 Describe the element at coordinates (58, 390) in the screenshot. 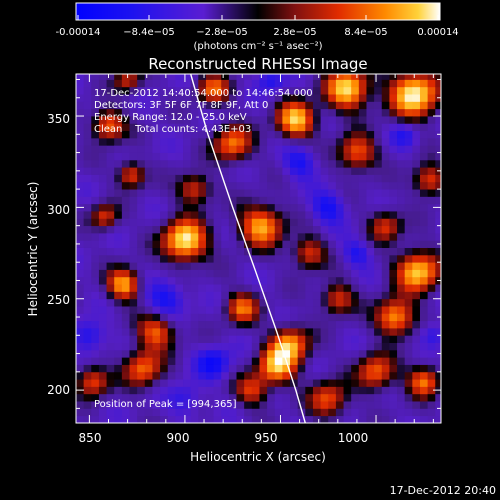

I see `y-tick-label-200: 200` at that location.